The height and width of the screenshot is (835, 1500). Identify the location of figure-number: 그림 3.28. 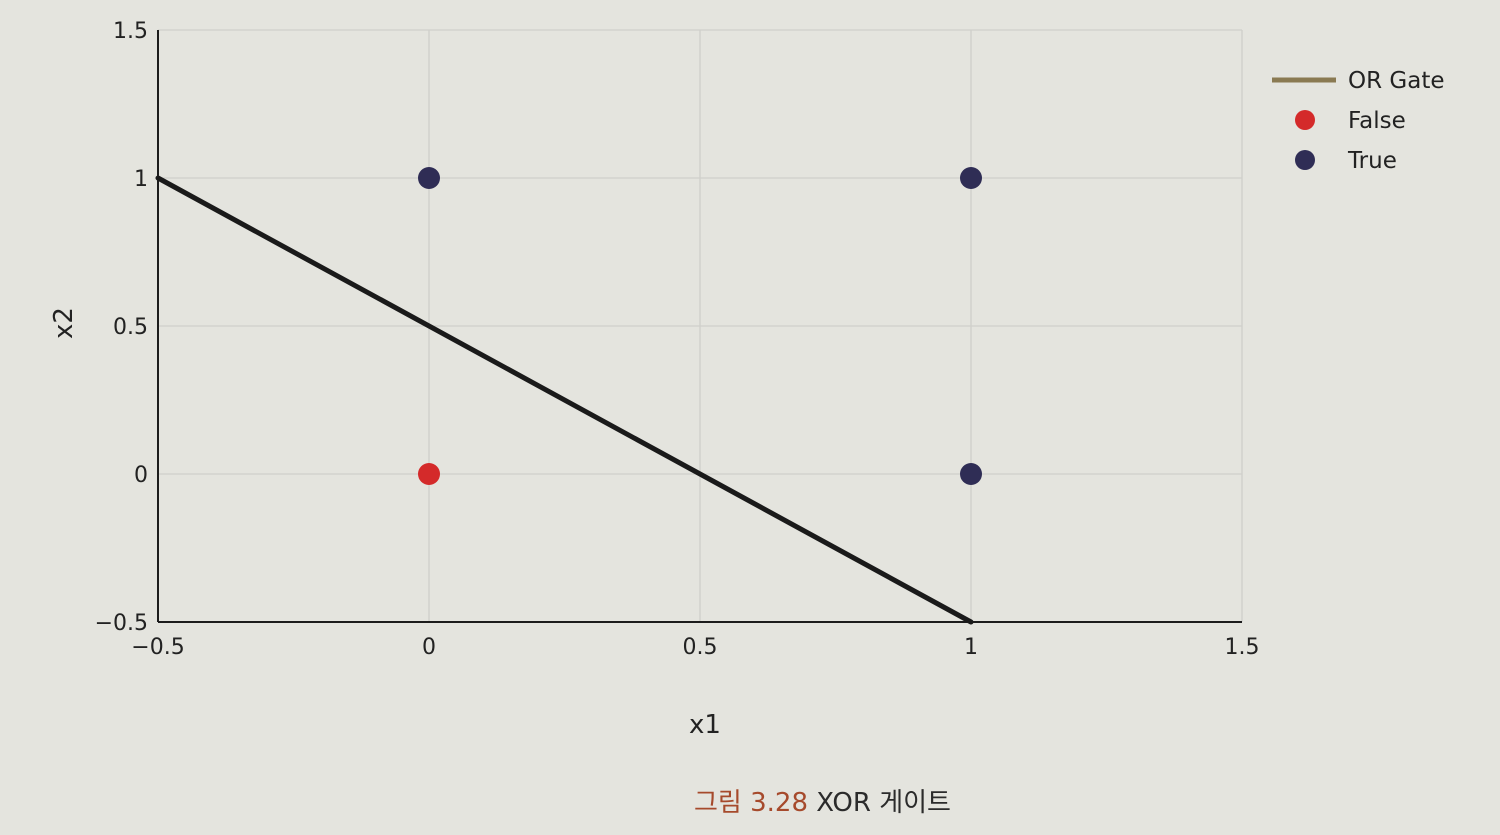
(751, 803).